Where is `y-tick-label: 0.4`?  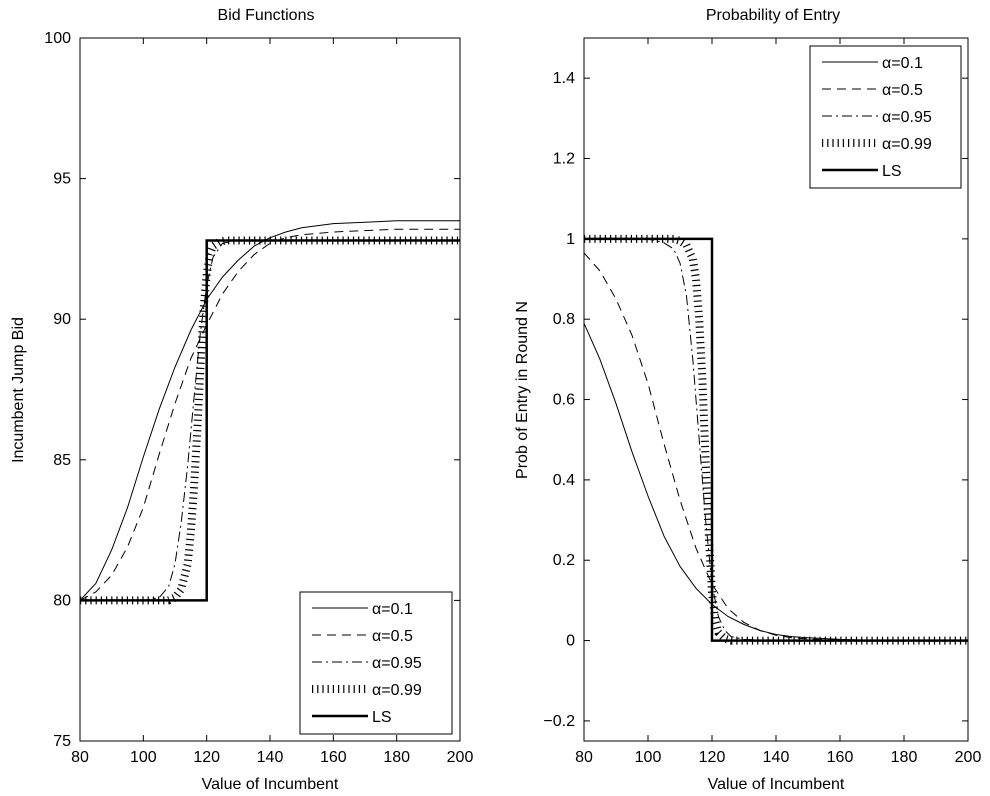
y-tick-label: 0.4 is located at coordinates (564, 480).